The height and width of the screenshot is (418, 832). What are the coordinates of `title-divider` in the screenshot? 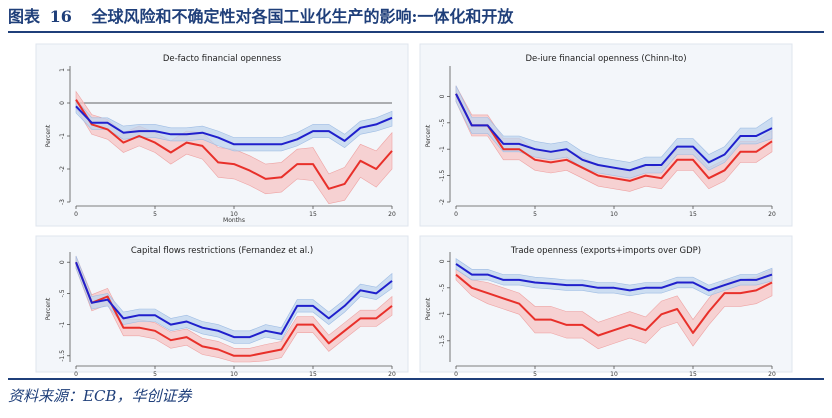 It's located at (416, 32).